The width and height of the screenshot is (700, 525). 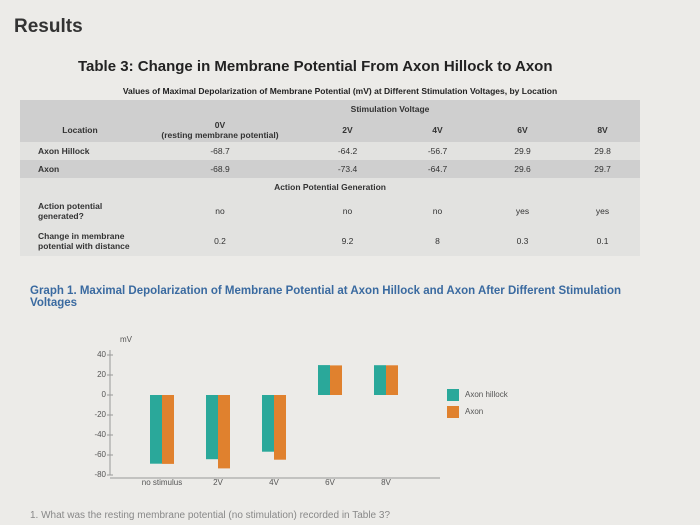 I want to click on table-cell: Axon, so click(x=80, y=169).